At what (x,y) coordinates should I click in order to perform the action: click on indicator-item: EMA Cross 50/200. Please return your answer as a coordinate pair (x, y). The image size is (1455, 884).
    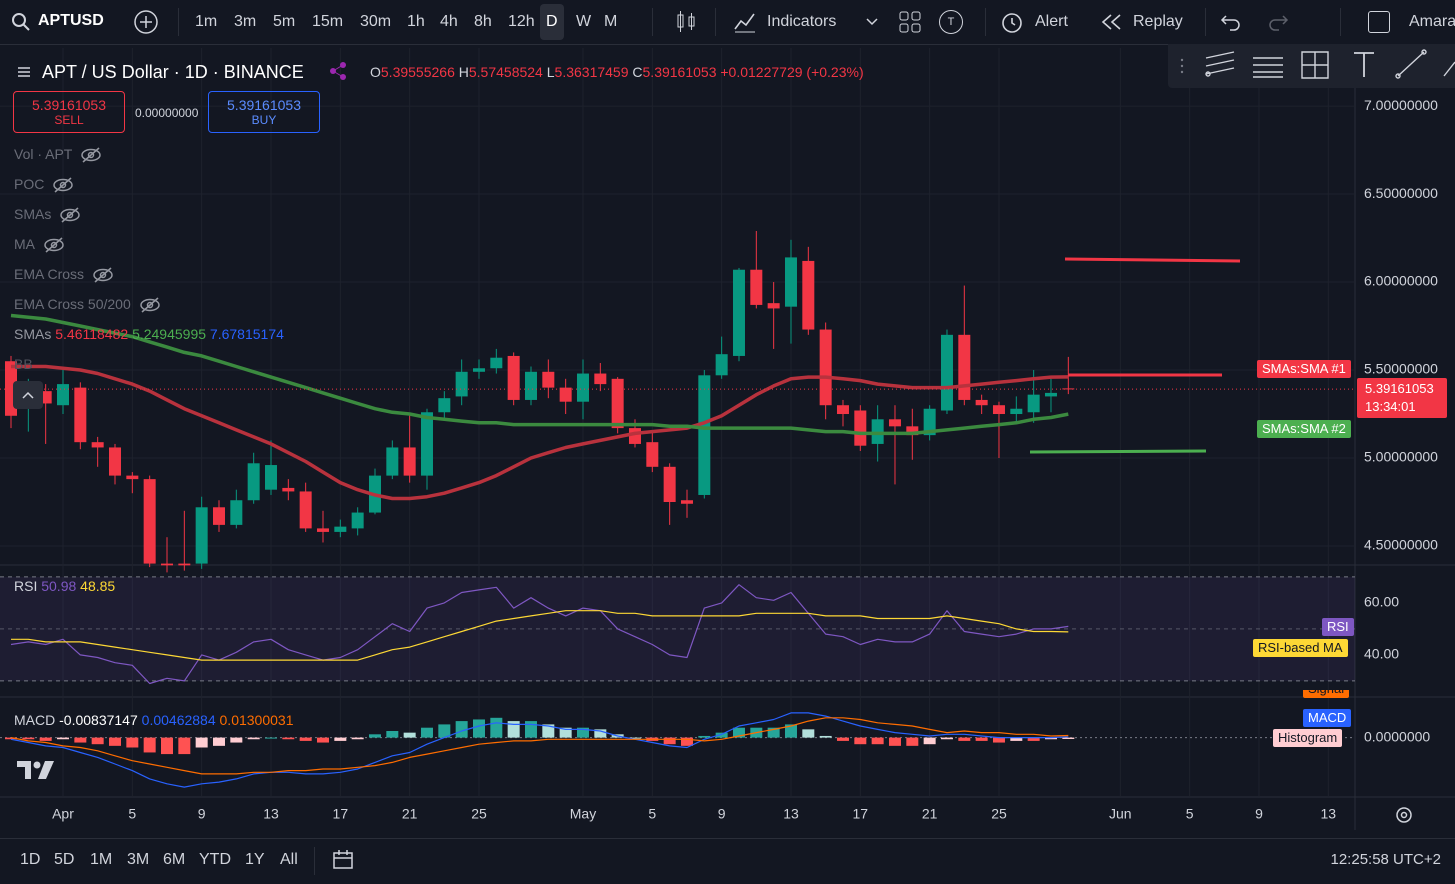
    Looking at the image, I should click on (87, 304).